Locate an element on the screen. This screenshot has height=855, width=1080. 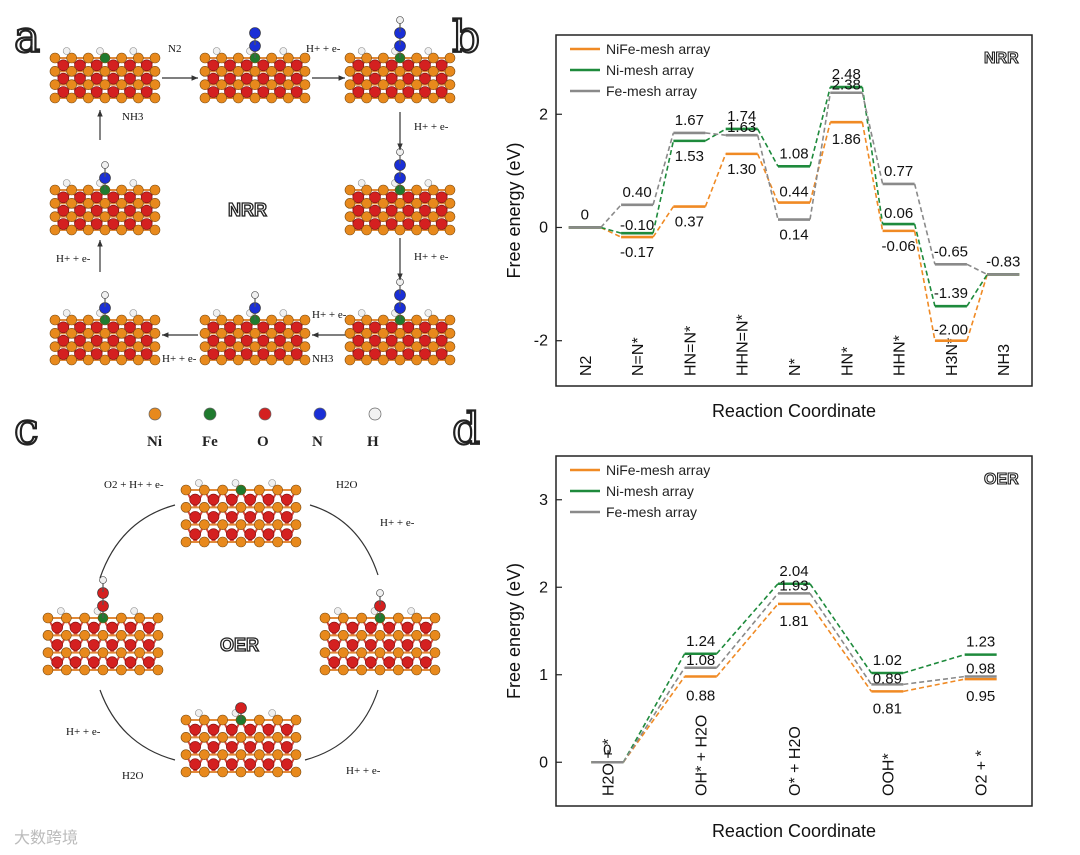
category-label: O2 + * is located at coordinates (982, 773).